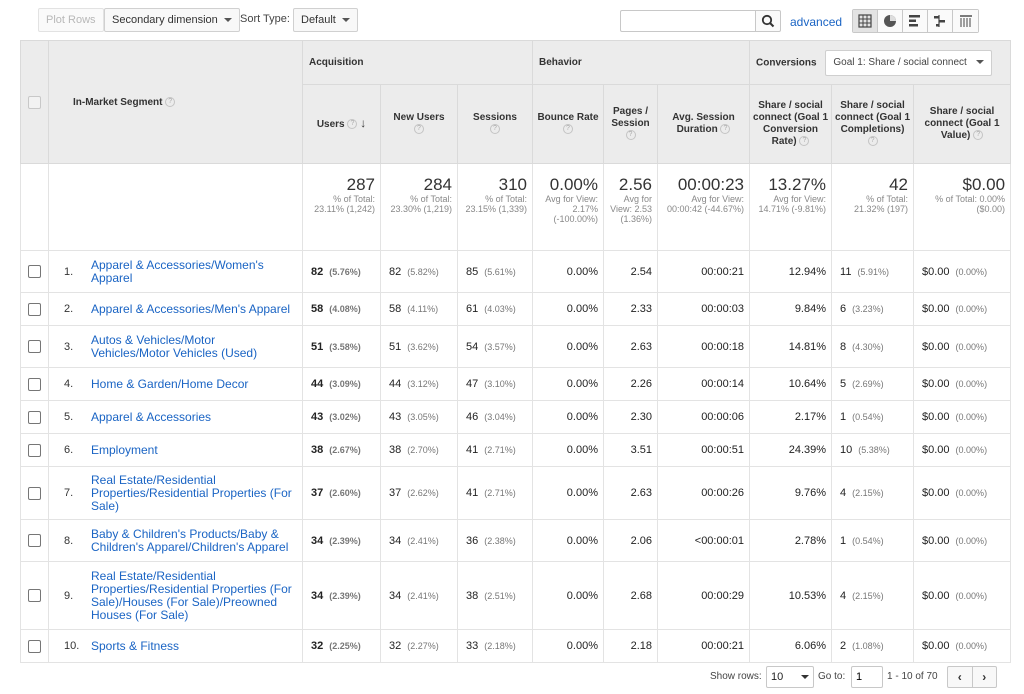  Describe the element at coordinates (790, 677) in the screenshot. I see `show-rows-select: 10` at that location.